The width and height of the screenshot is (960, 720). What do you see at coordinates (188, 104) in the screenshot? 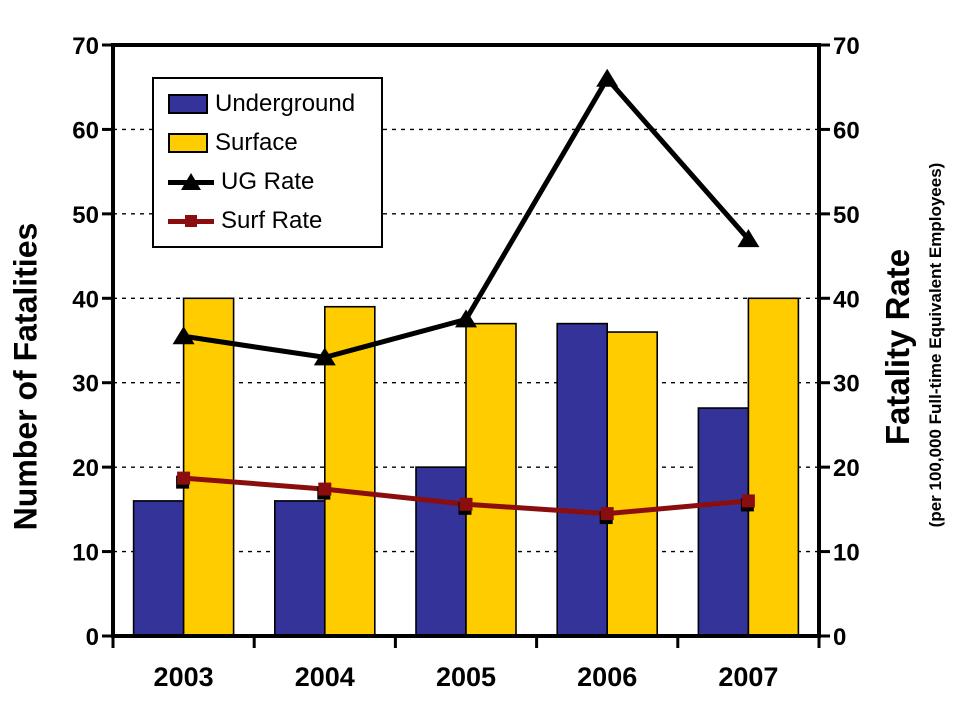
I see `underground-swatch-icon` at bounding box center [188, 104].